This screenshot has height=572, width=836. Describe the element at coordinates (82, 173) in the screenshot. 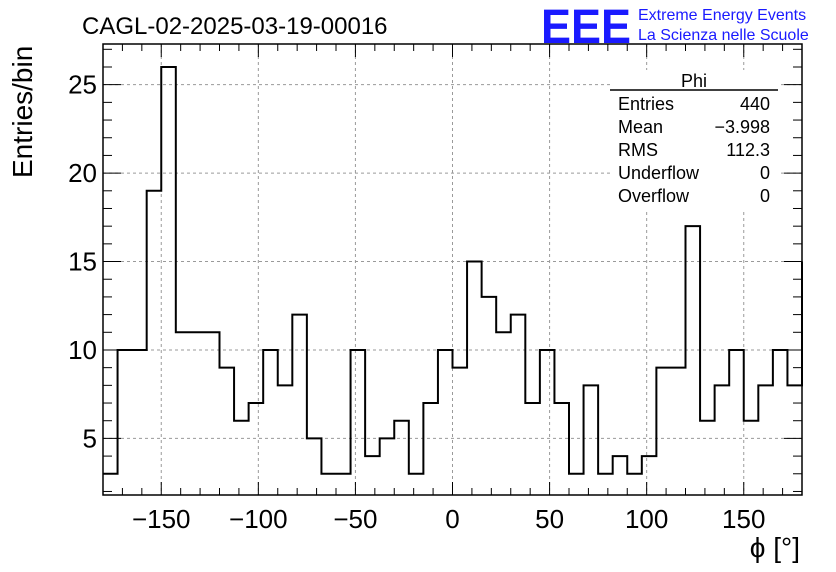

I see `y-tick-label: 20` at that location.